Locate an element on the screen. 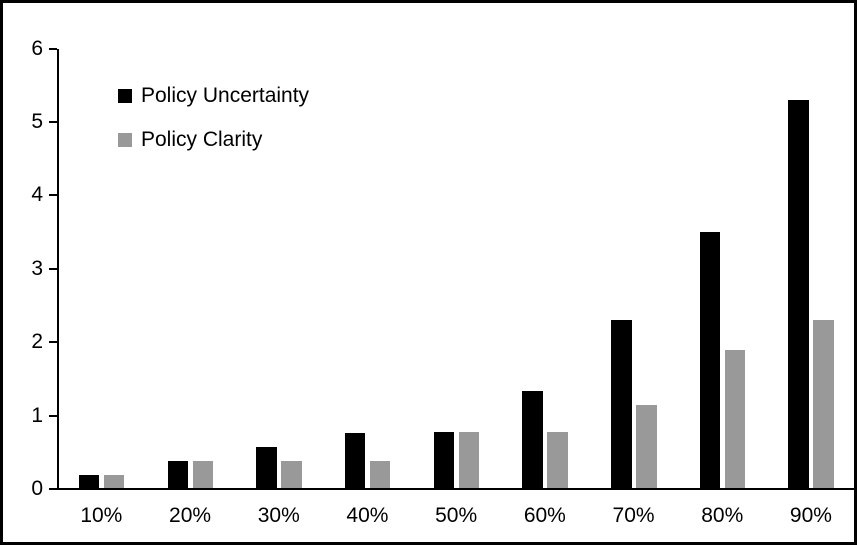 Image resolution: width=857 pixels, height=545 pixels. y-tick-label: 0 is located at coordinates (37, 488).